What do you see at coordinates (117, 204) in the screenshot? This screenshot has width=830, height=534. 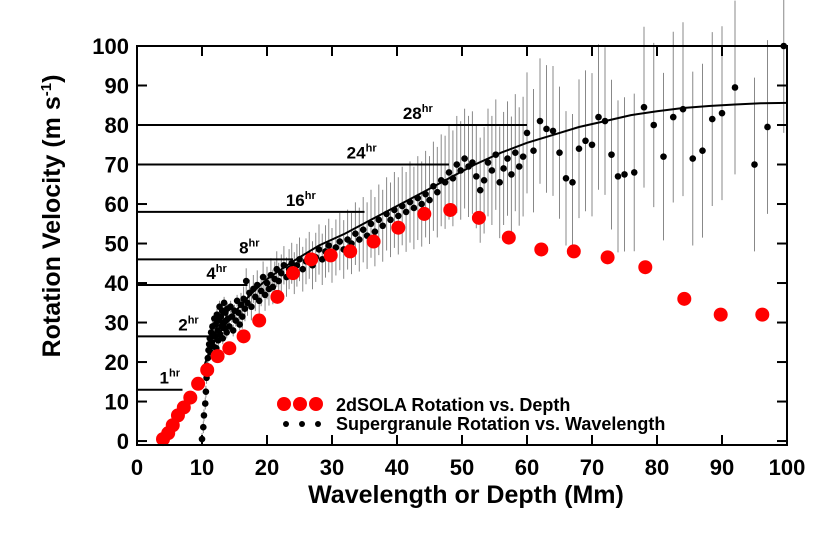 I see `y-tick-label: 60` at bounding box center [117, 204].